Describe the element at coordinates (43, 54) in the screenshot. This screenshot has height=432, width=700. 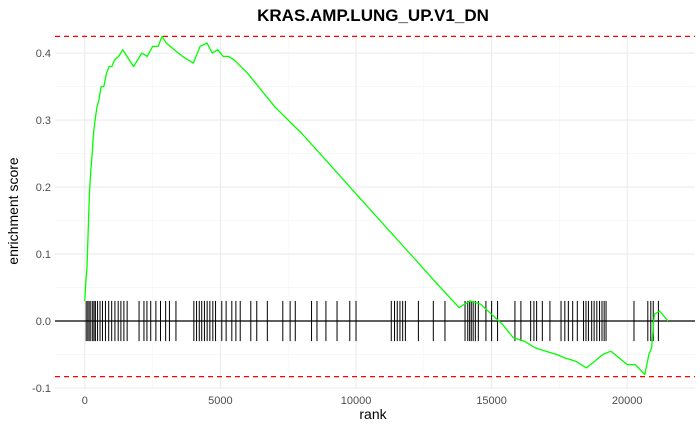
I see `y-tick-label: 0.4` at that location.